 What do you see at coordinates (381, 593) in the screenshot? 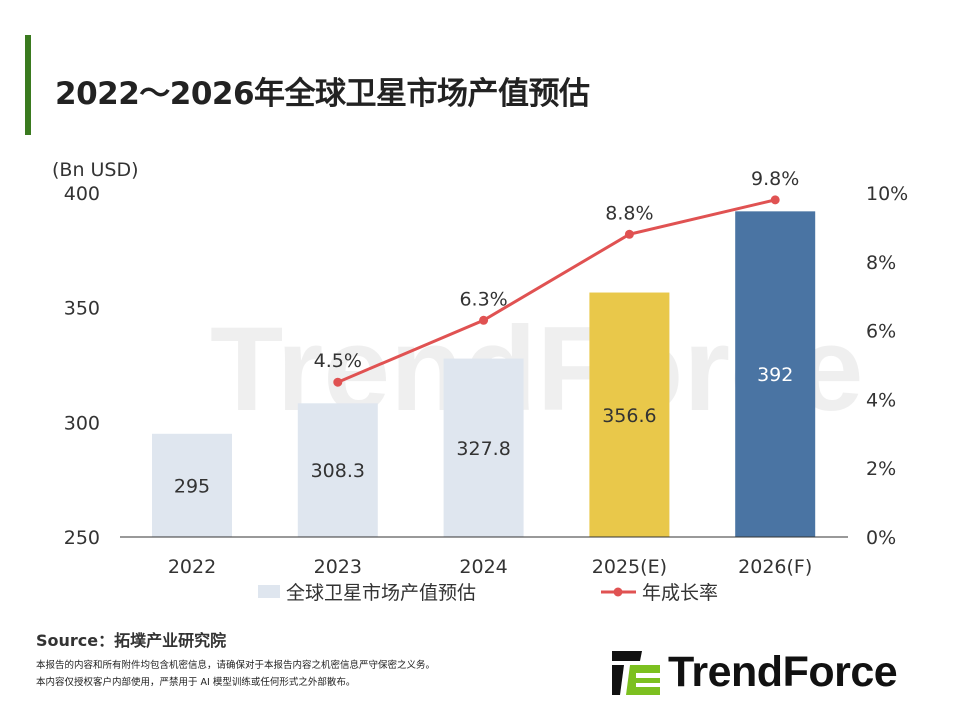
I see `legend-bar-label: 全球卫星市场产值预估` at bounding box center [381, 593].